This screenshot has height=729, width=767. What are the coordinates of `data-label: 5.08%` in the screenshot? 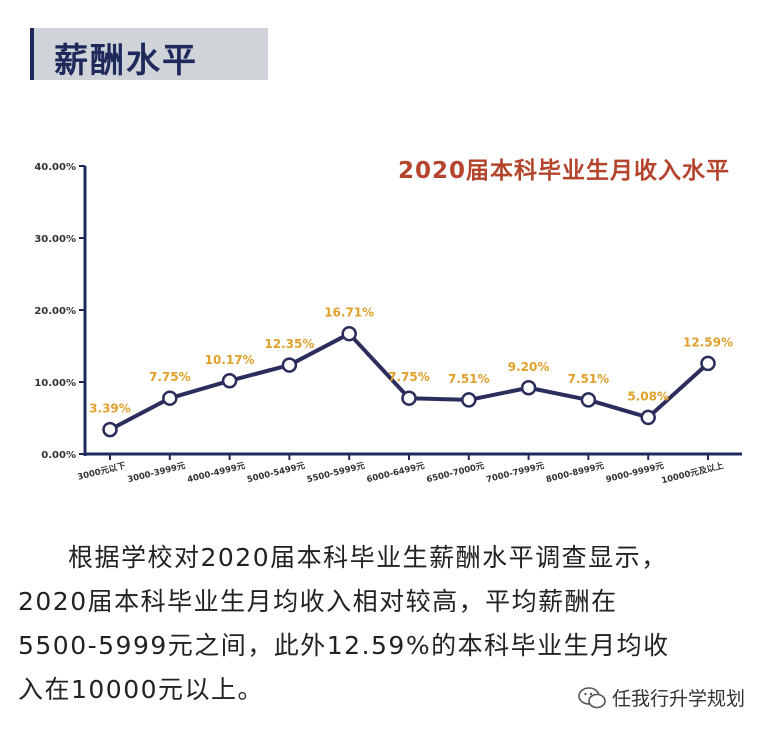 It's located at (648, 396).